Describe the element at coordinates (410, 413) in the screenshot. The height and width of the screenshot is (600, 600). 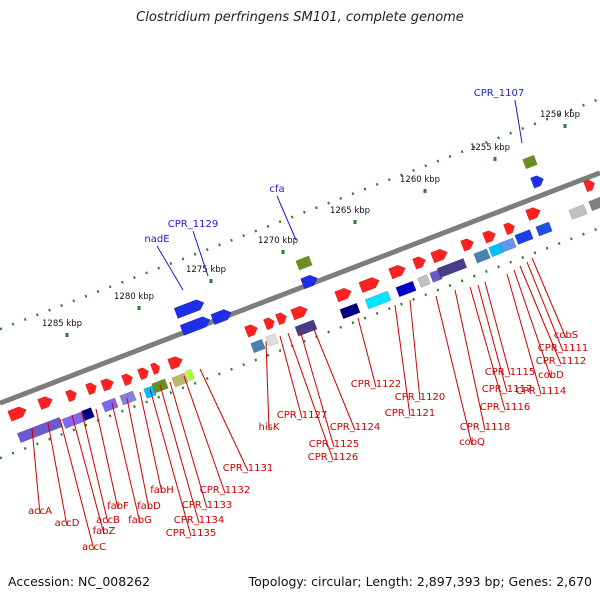
I see `gene-label: CPR_1121` at that location.